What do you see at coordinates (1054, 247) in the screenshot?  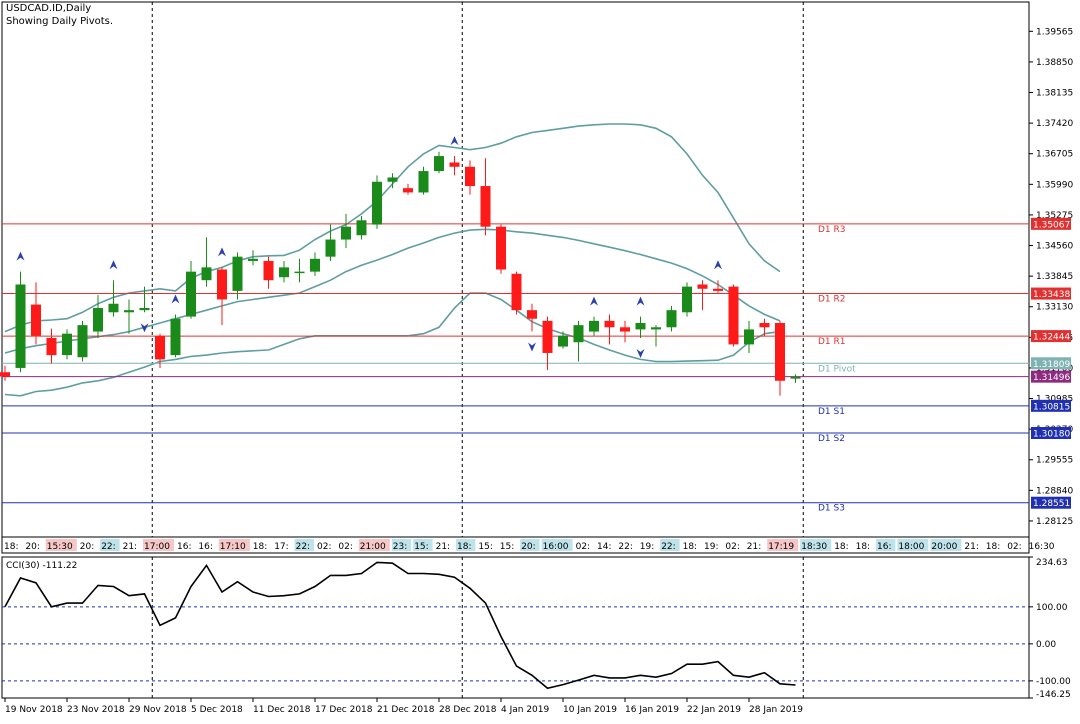 I see `price-tick-label-7: 1.34560` at bounding box center [1054, 247].